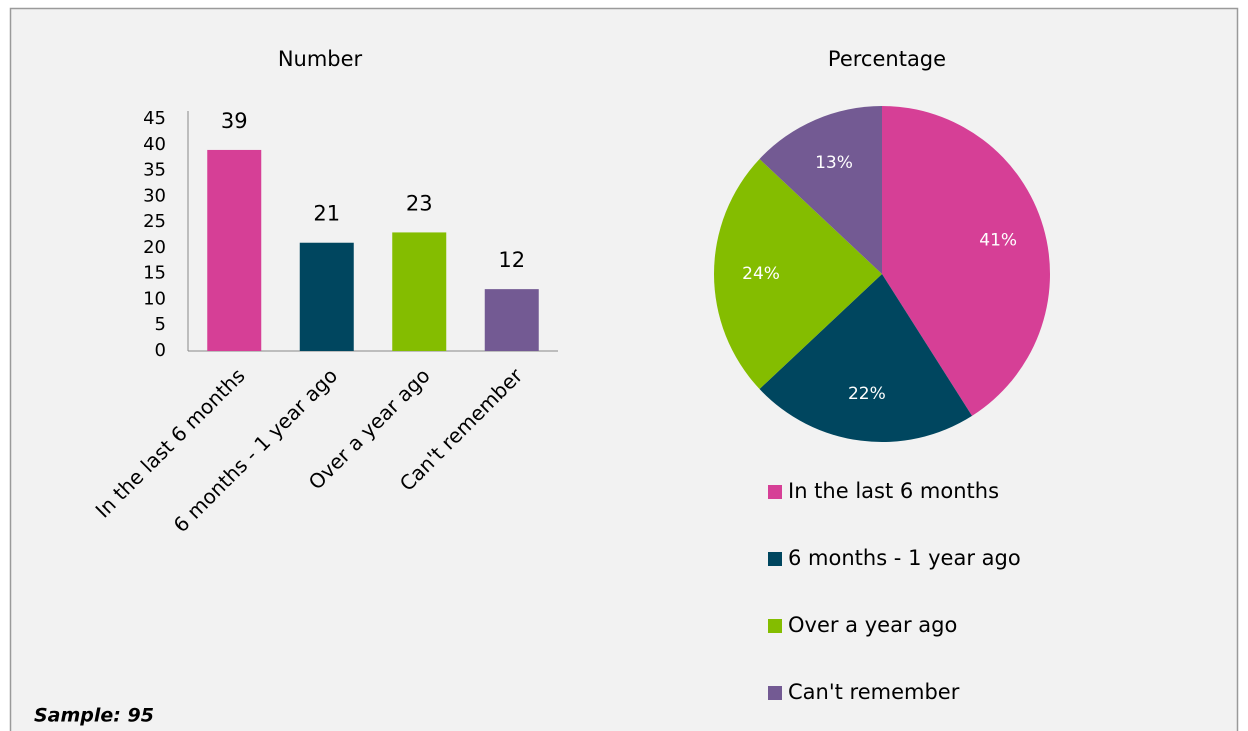 The width and height of the screenshot is (1248, 731). Describe the element at coordinates (904, 558) in the screenshot. I see `legend-label: 6 months - 1 year ago` at that location.